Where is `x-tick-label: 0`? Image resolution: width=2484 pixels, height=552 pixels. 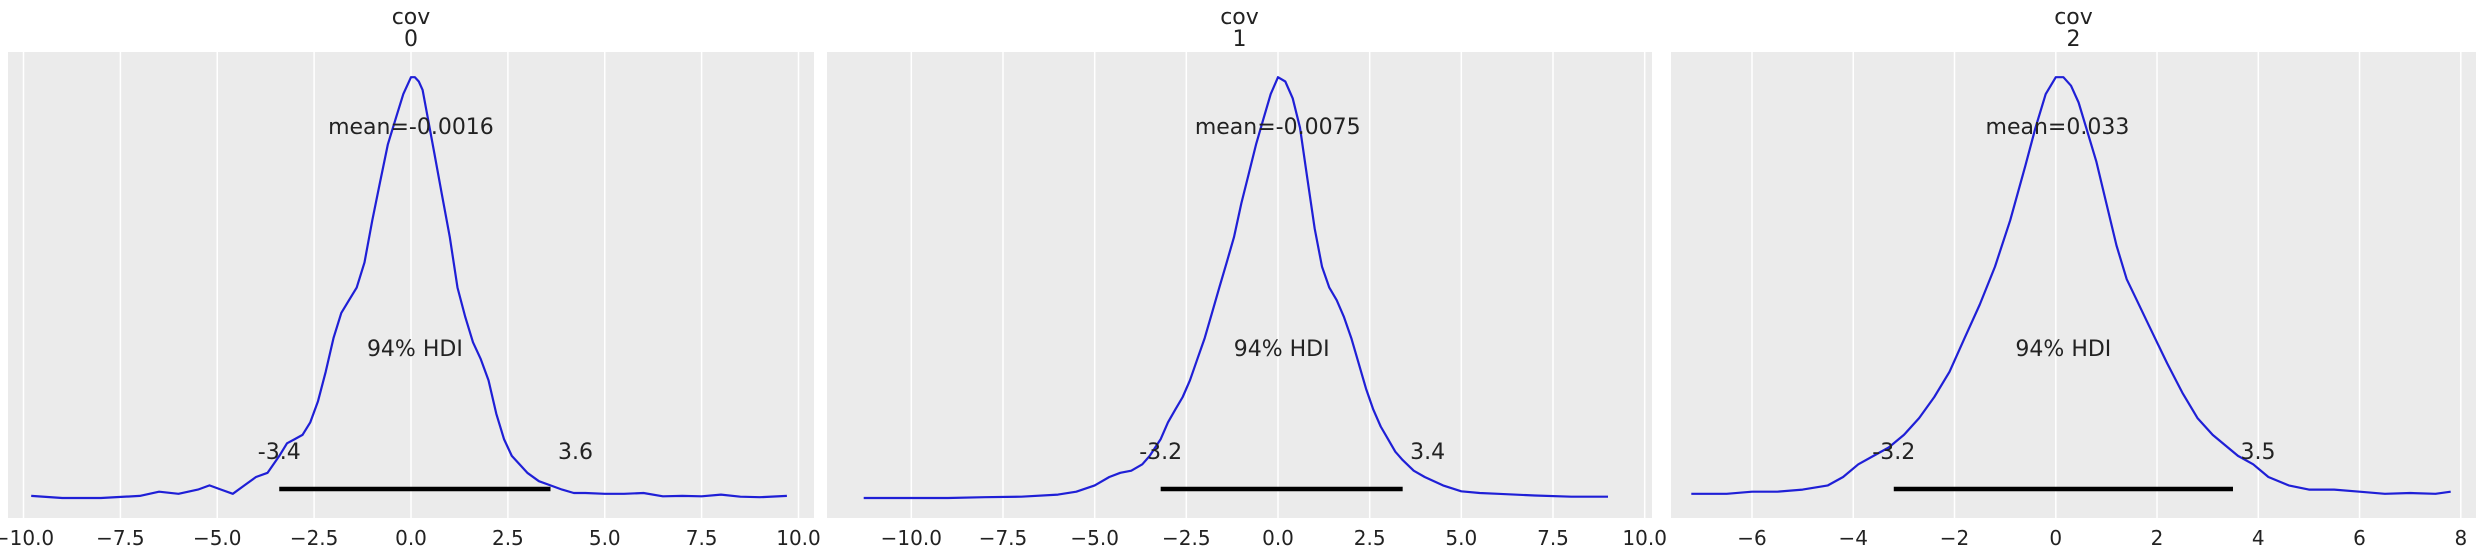
x-tick-label: 0 is located at coordinates (2055, 538).